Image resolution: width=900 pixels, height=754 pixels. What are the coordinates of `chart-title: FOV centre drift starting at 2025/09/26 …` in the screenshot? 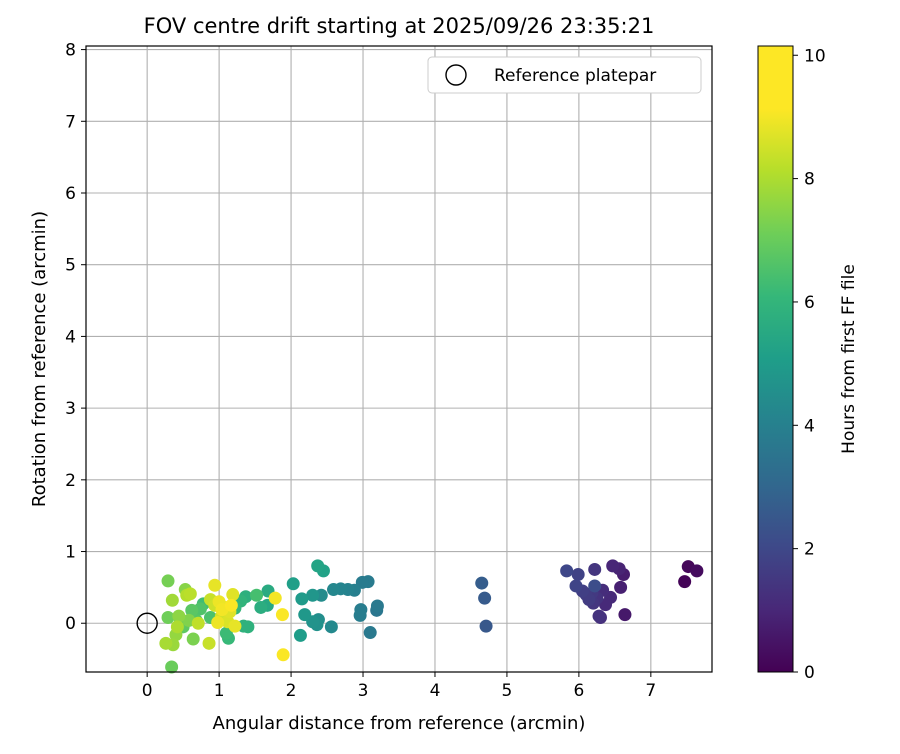 It's located at (399, 26).